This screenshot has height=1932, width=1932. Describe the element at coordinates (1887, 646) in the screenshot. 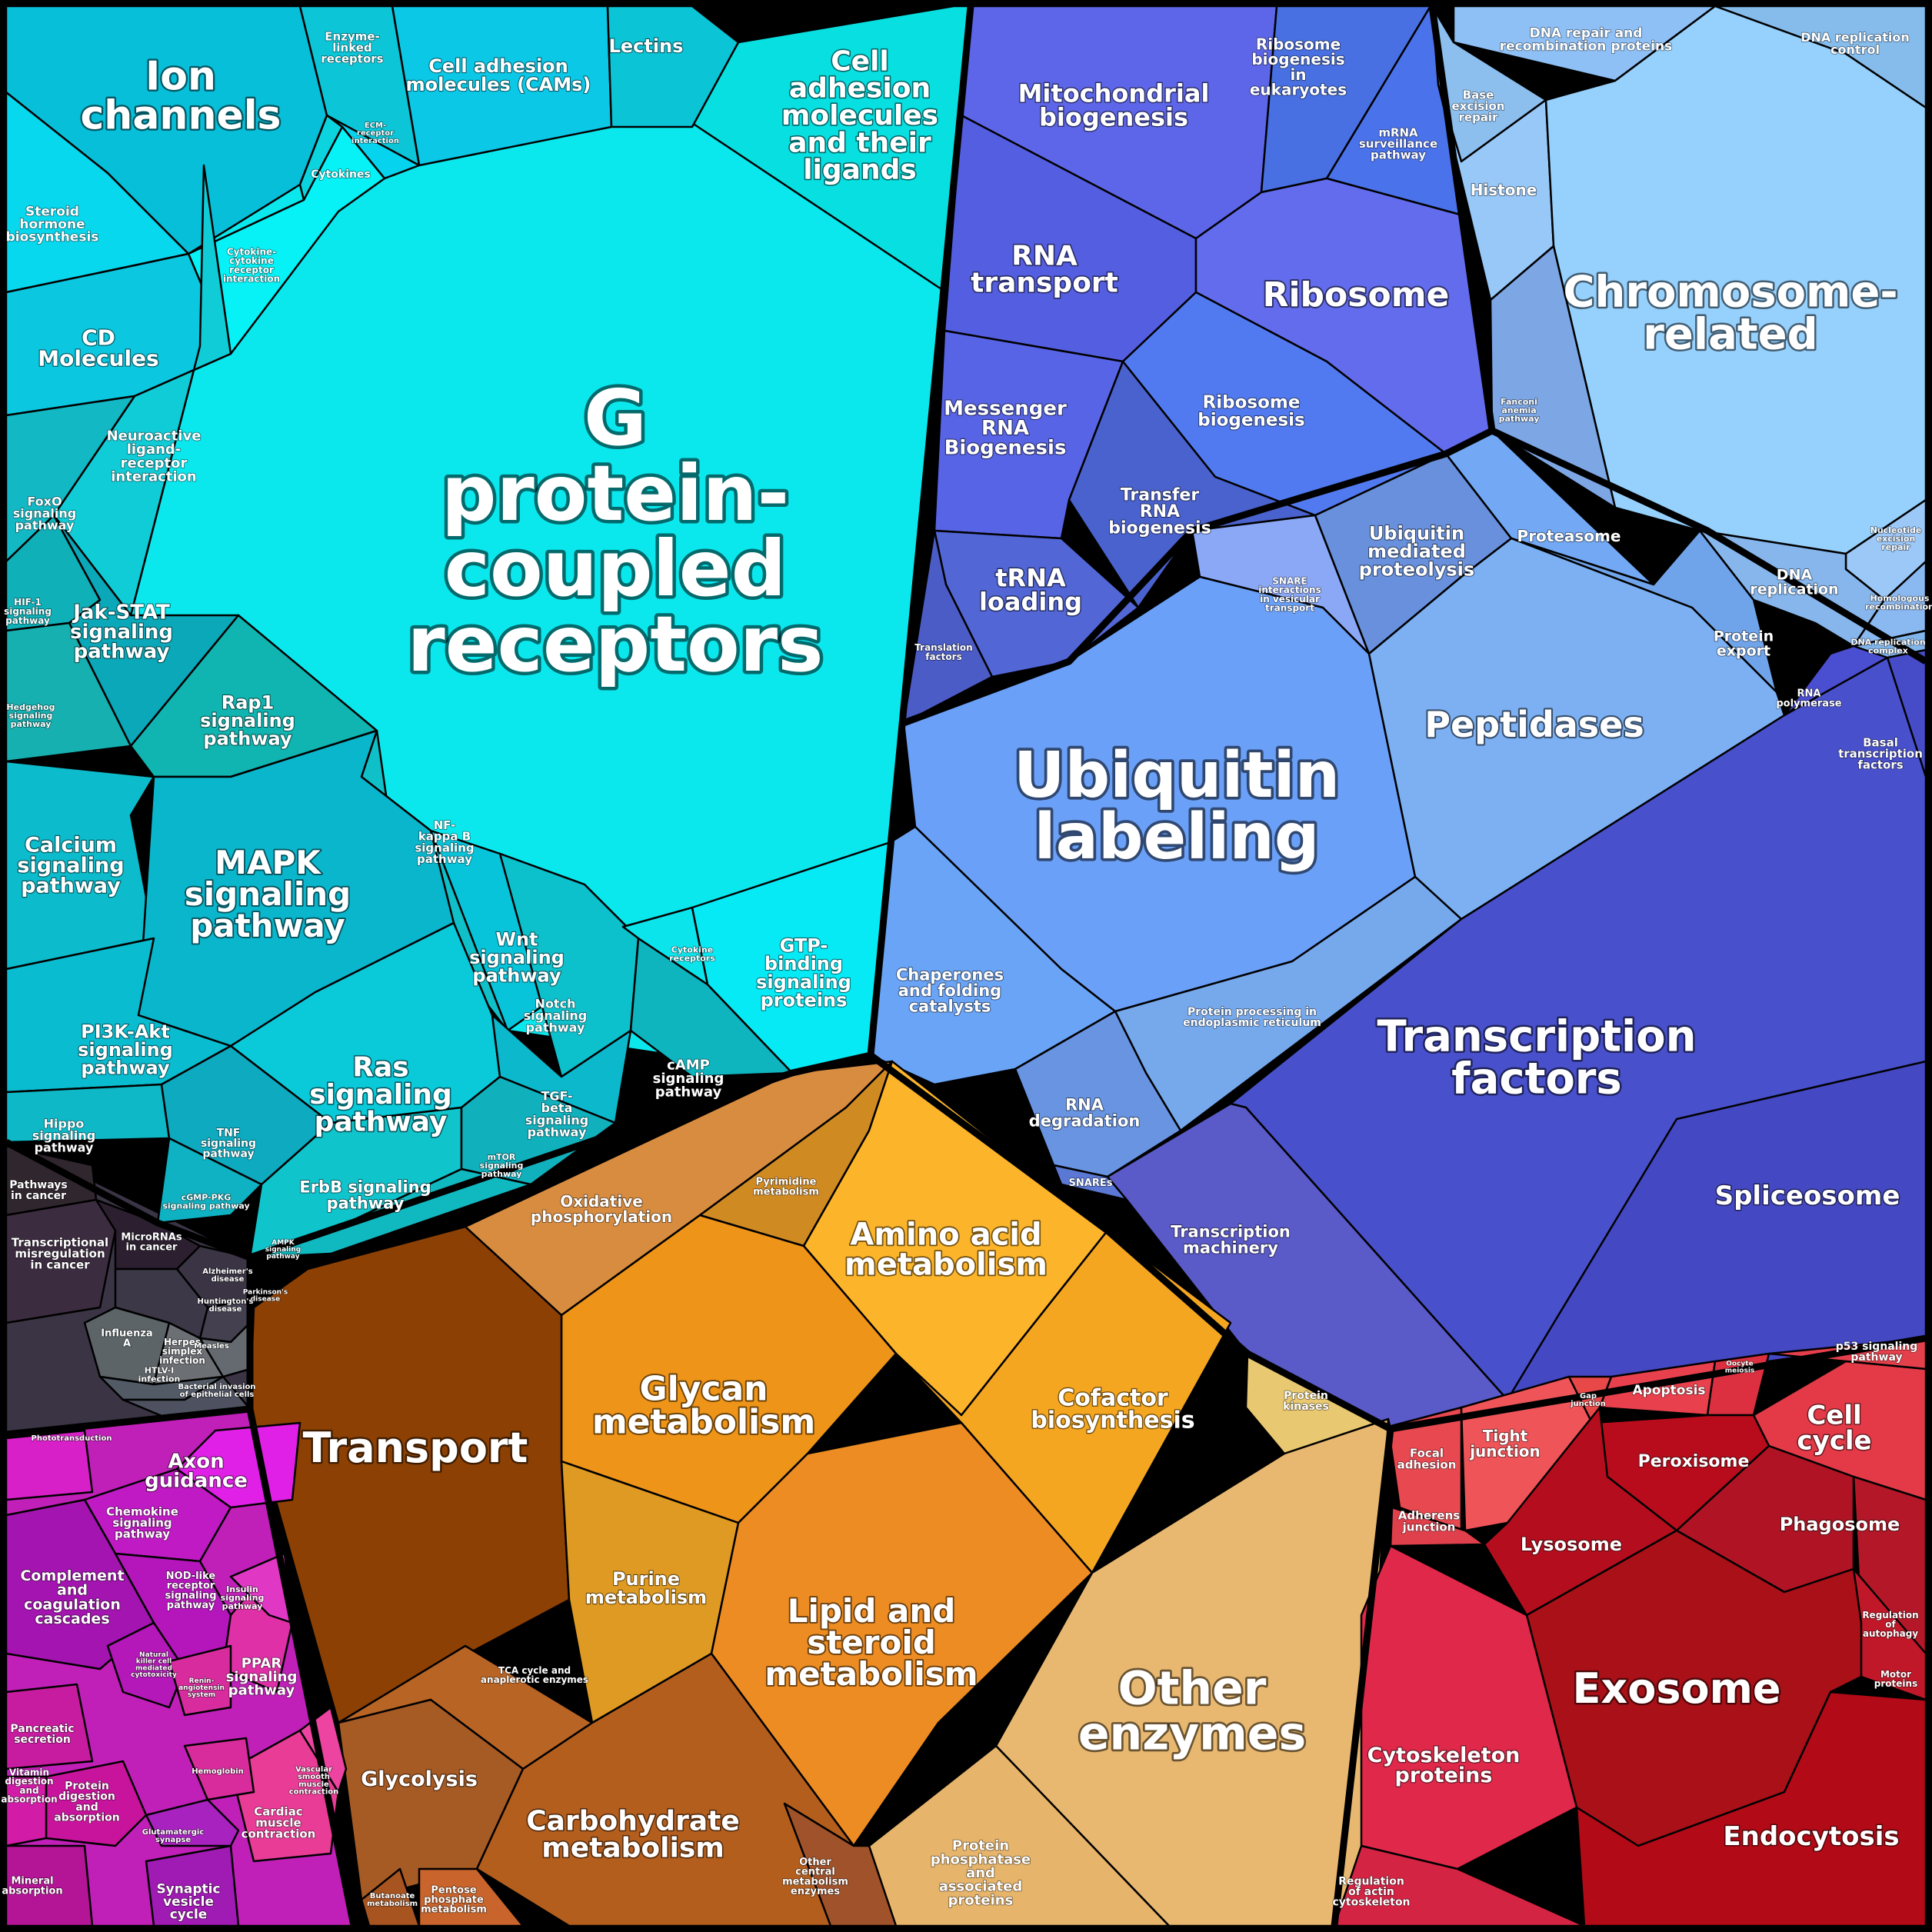

I see `cell-dna-replication-complex-label: DNA replication complex` at that location.